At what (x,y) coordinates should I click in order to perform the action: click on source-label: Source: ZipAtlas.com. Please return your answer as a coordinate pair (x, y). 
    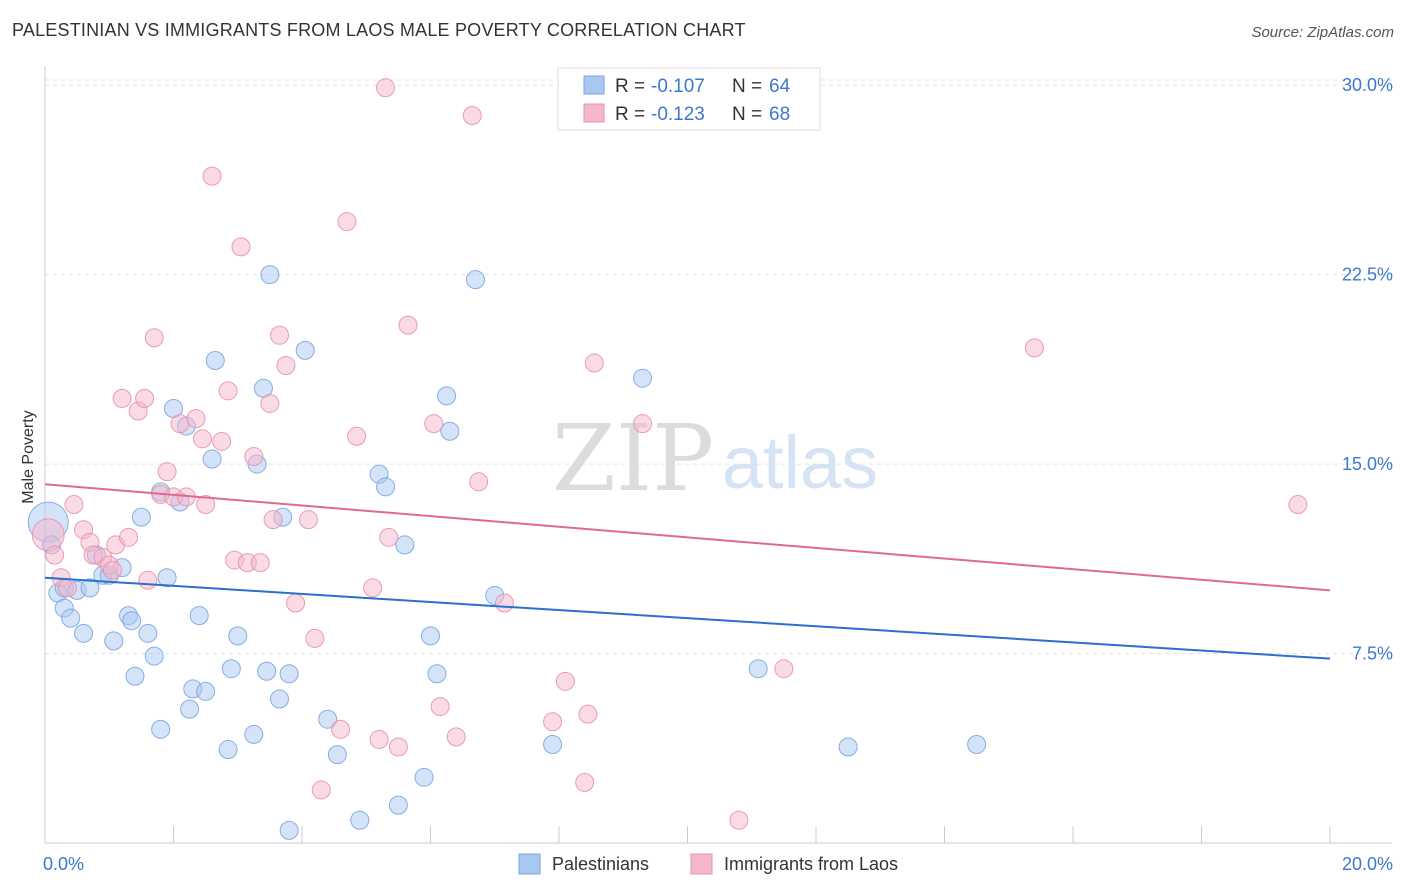
    Looking at the image, I should click on (1322, 32).